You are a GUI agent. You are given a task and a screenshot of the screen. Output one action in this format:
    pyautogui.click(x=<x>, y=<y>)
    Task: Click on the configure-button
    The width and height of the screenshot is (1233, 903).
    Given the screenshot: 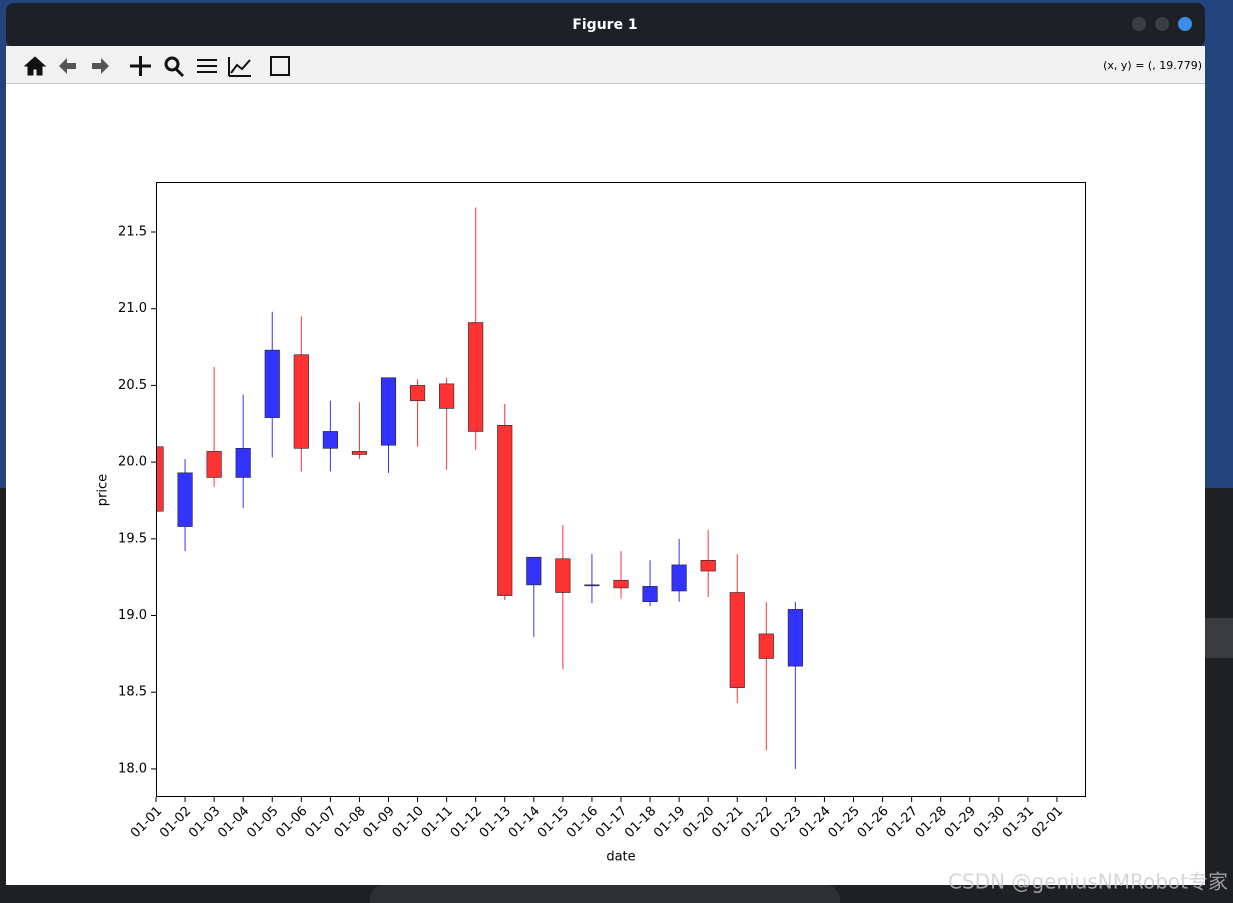 What is the action you would take?
    pyautogui.click(x=207, y=66)
    